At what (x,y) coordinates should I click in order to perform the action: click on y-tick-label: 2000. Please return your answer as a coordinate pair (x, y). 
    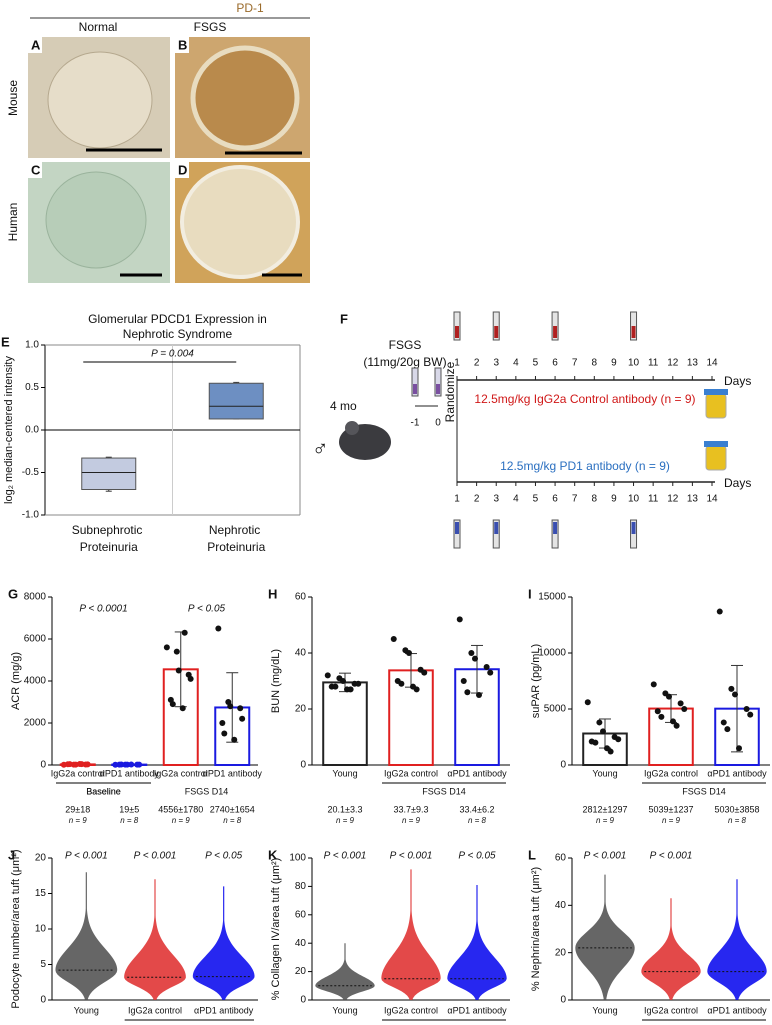
    Looking at the image, I should click on (35, 723).